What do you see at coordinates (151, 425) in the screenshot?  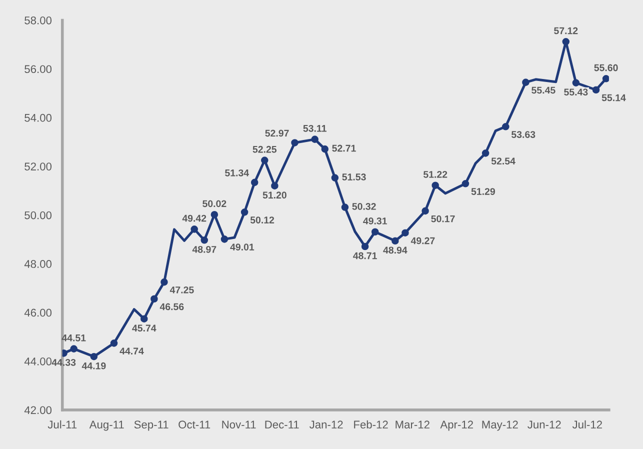 I see `x-tick-label: Sep-11` at bounding box center [151, 425].